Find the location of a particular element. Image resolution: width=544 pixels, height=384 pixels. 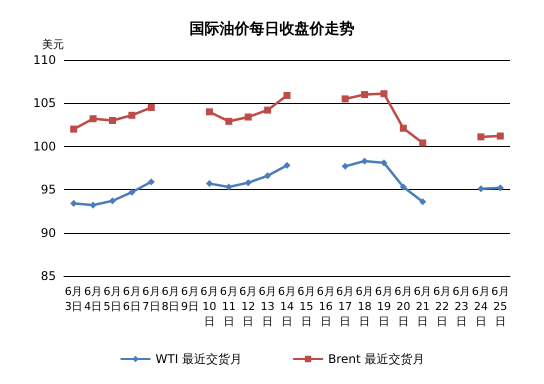

y-axis-title: 美元 is located at coordinates (53, 44).